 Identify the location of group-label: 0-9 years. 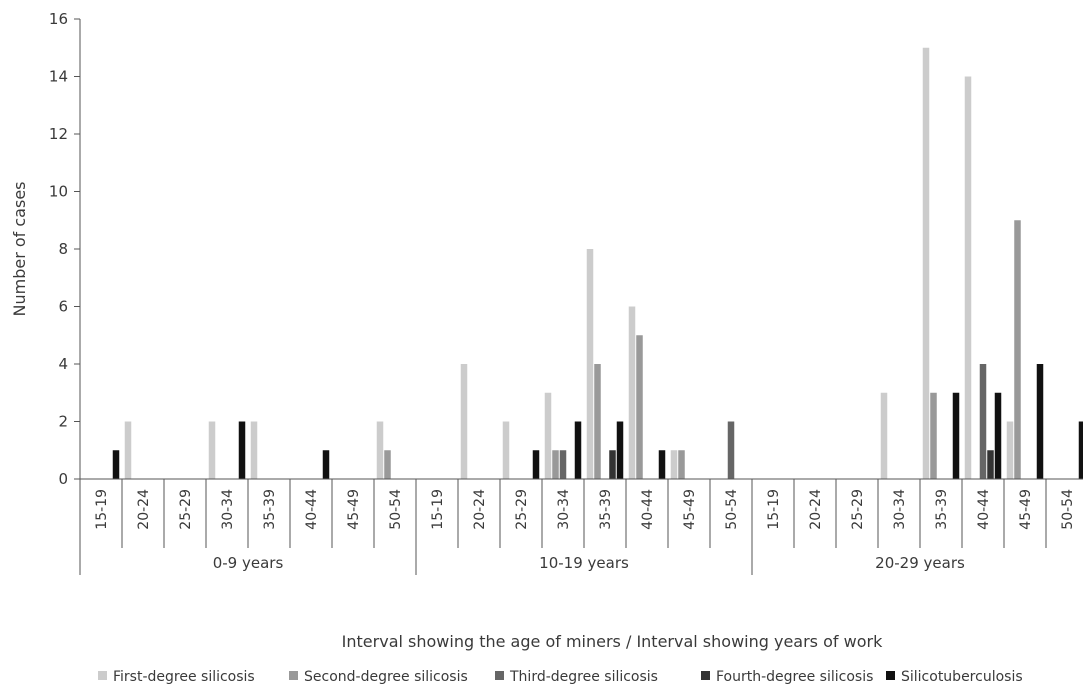
(248, 563).